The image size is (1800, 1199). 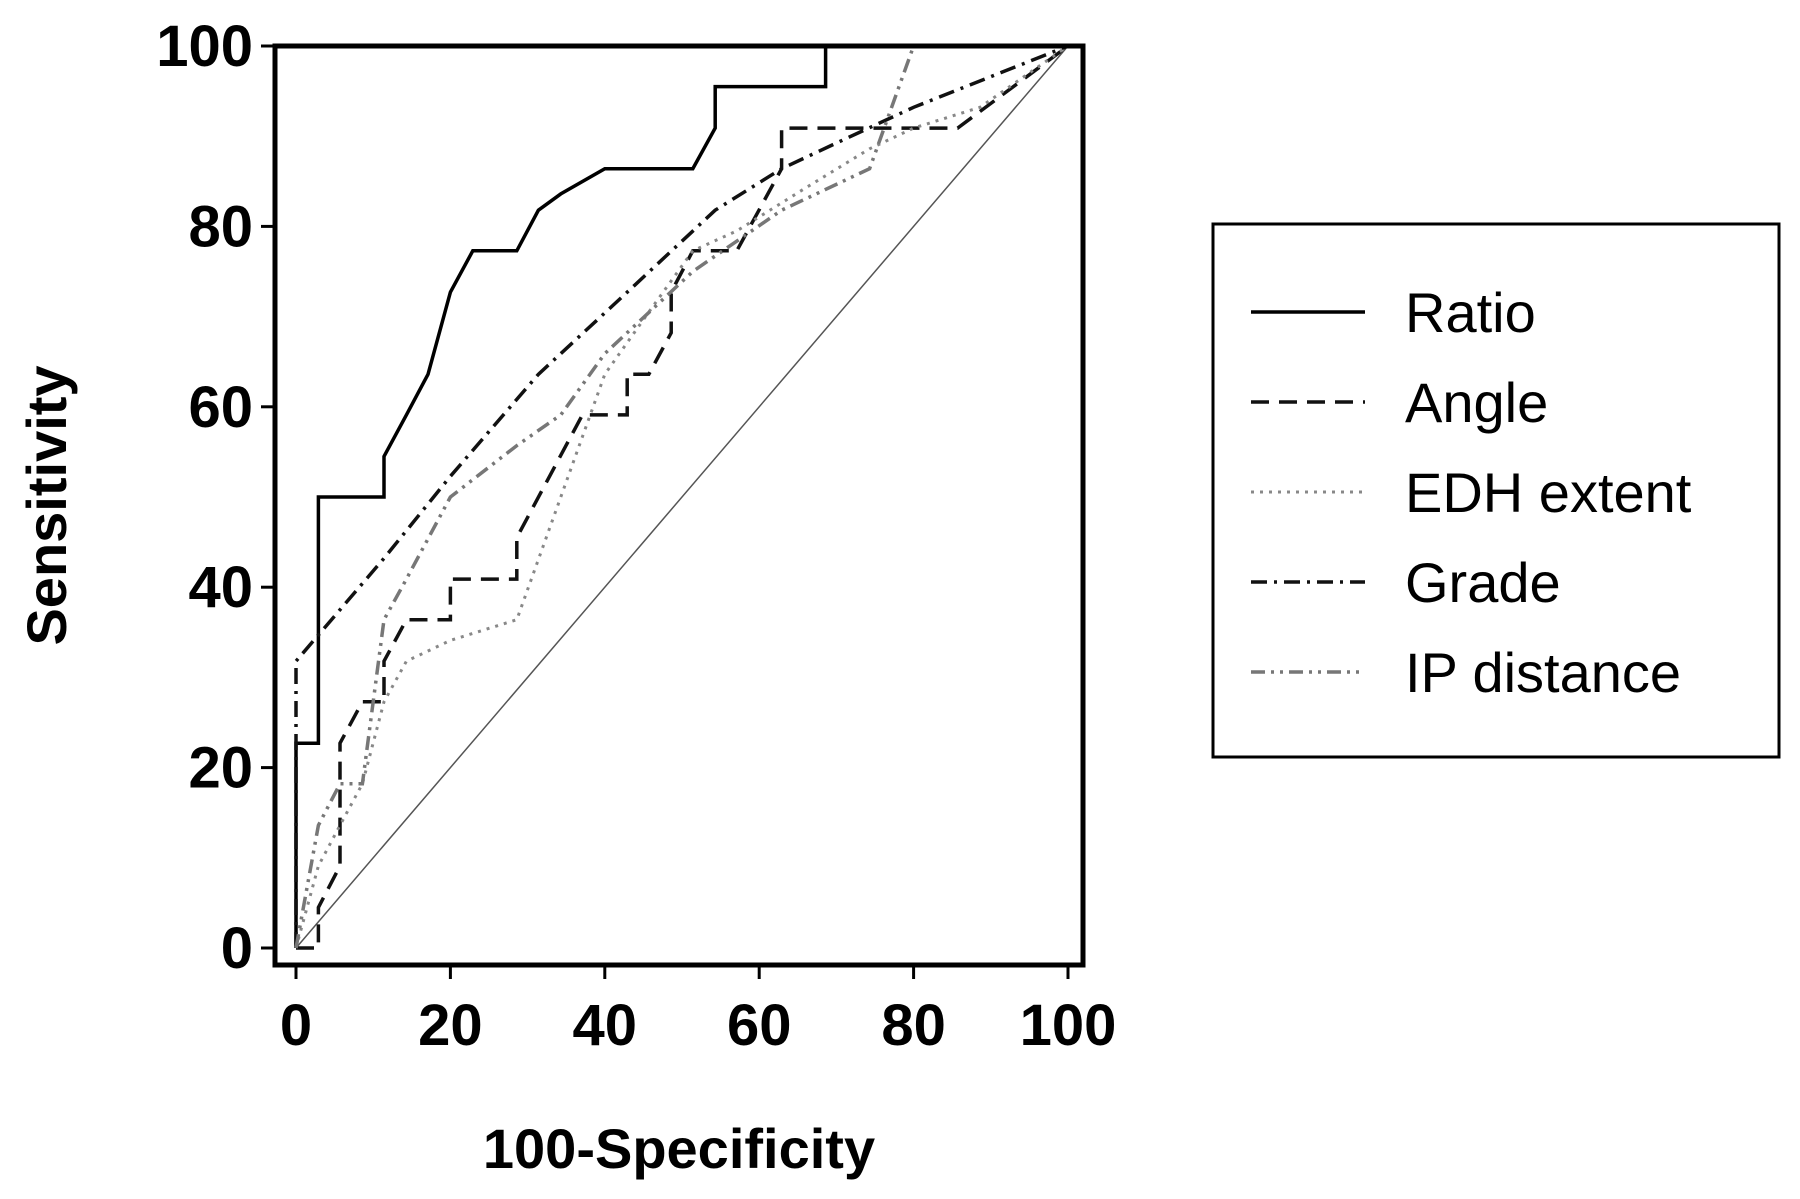 What do you see at coordinates (220, 226) in the screenshot?
I see `y-tick-label: 80` at bounding box center [220, 226].